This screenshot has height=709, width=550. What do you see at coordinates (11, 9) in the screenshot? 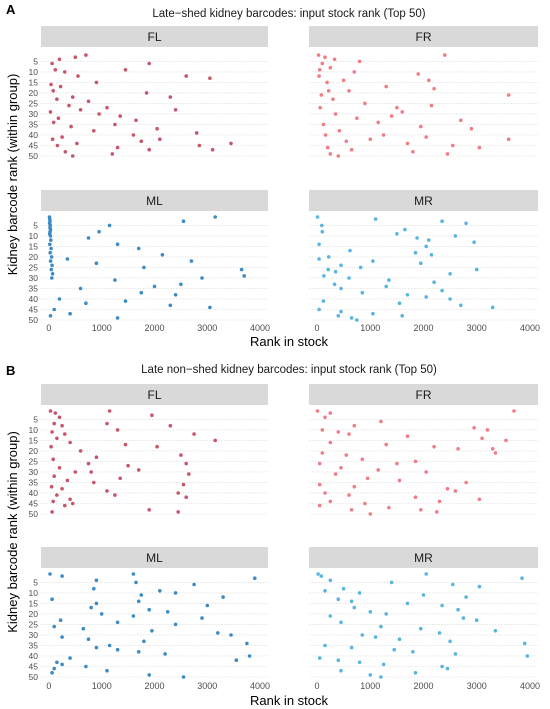
I see `panel-label: A` at bounding box center [11, 9].